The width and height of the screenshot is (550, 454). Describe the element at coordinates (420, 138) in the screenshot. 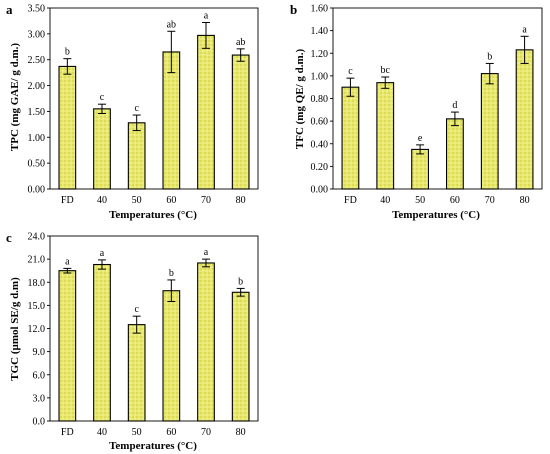

I see `panel-b-significance-letter: e` at that location.